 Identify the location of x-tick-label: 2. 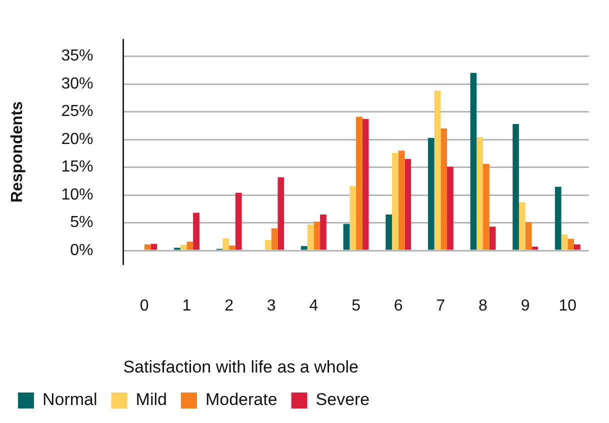
(229, 305).